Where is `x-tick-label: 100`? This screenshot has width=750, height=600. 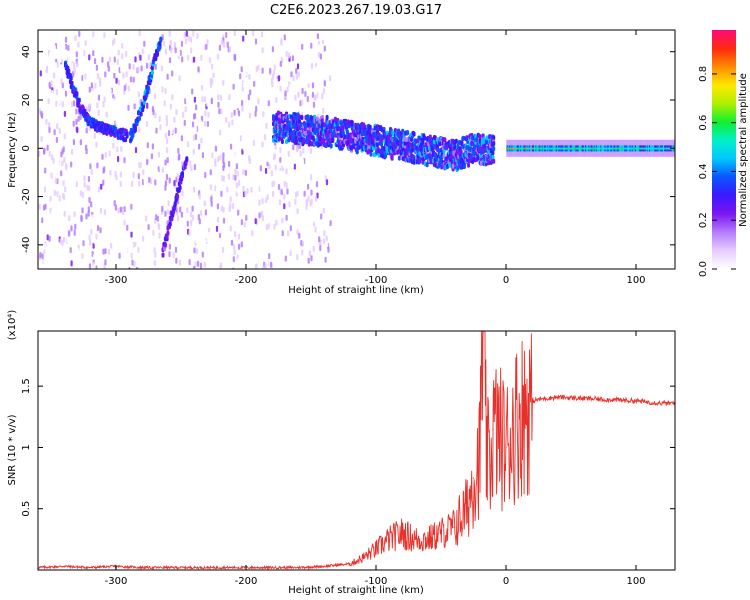 x-tick-label: 100 is located at coordinates (635, 581).